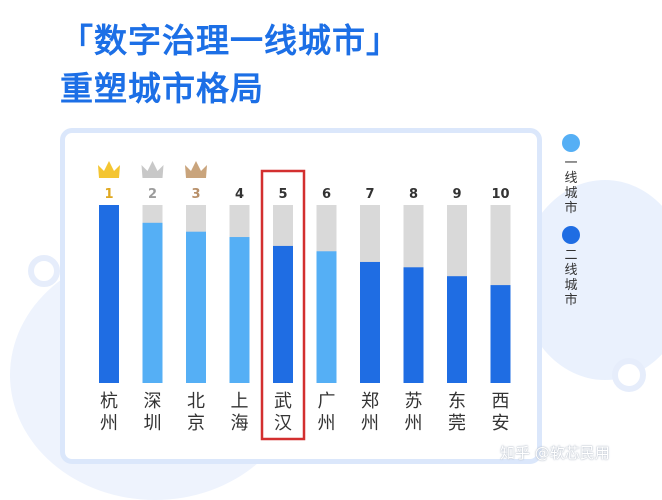 This screenshot has height=500, width=662. What do you see at coordinates (240, 423) in the screenshot?
I see `category-label: 海` at bounding box center [240, 423].